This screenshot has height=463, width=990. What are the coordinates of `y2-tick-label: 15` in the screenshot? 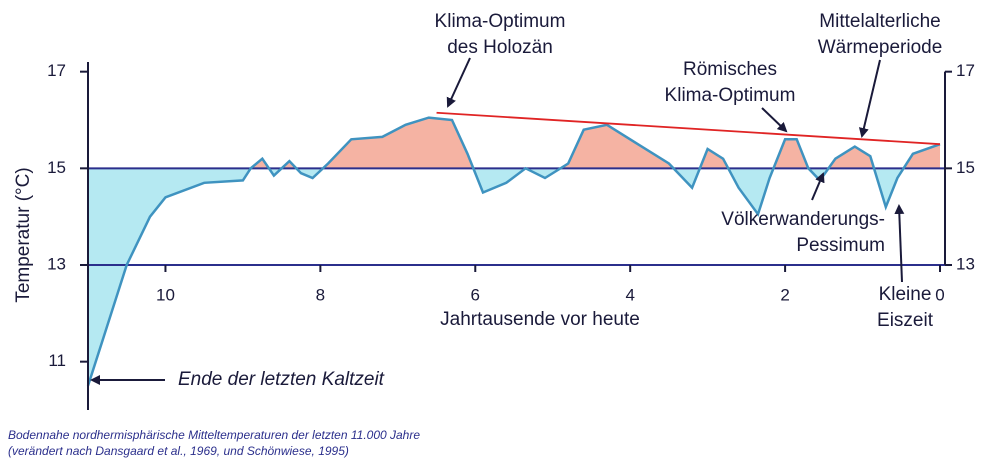 It's located at (965, 167).